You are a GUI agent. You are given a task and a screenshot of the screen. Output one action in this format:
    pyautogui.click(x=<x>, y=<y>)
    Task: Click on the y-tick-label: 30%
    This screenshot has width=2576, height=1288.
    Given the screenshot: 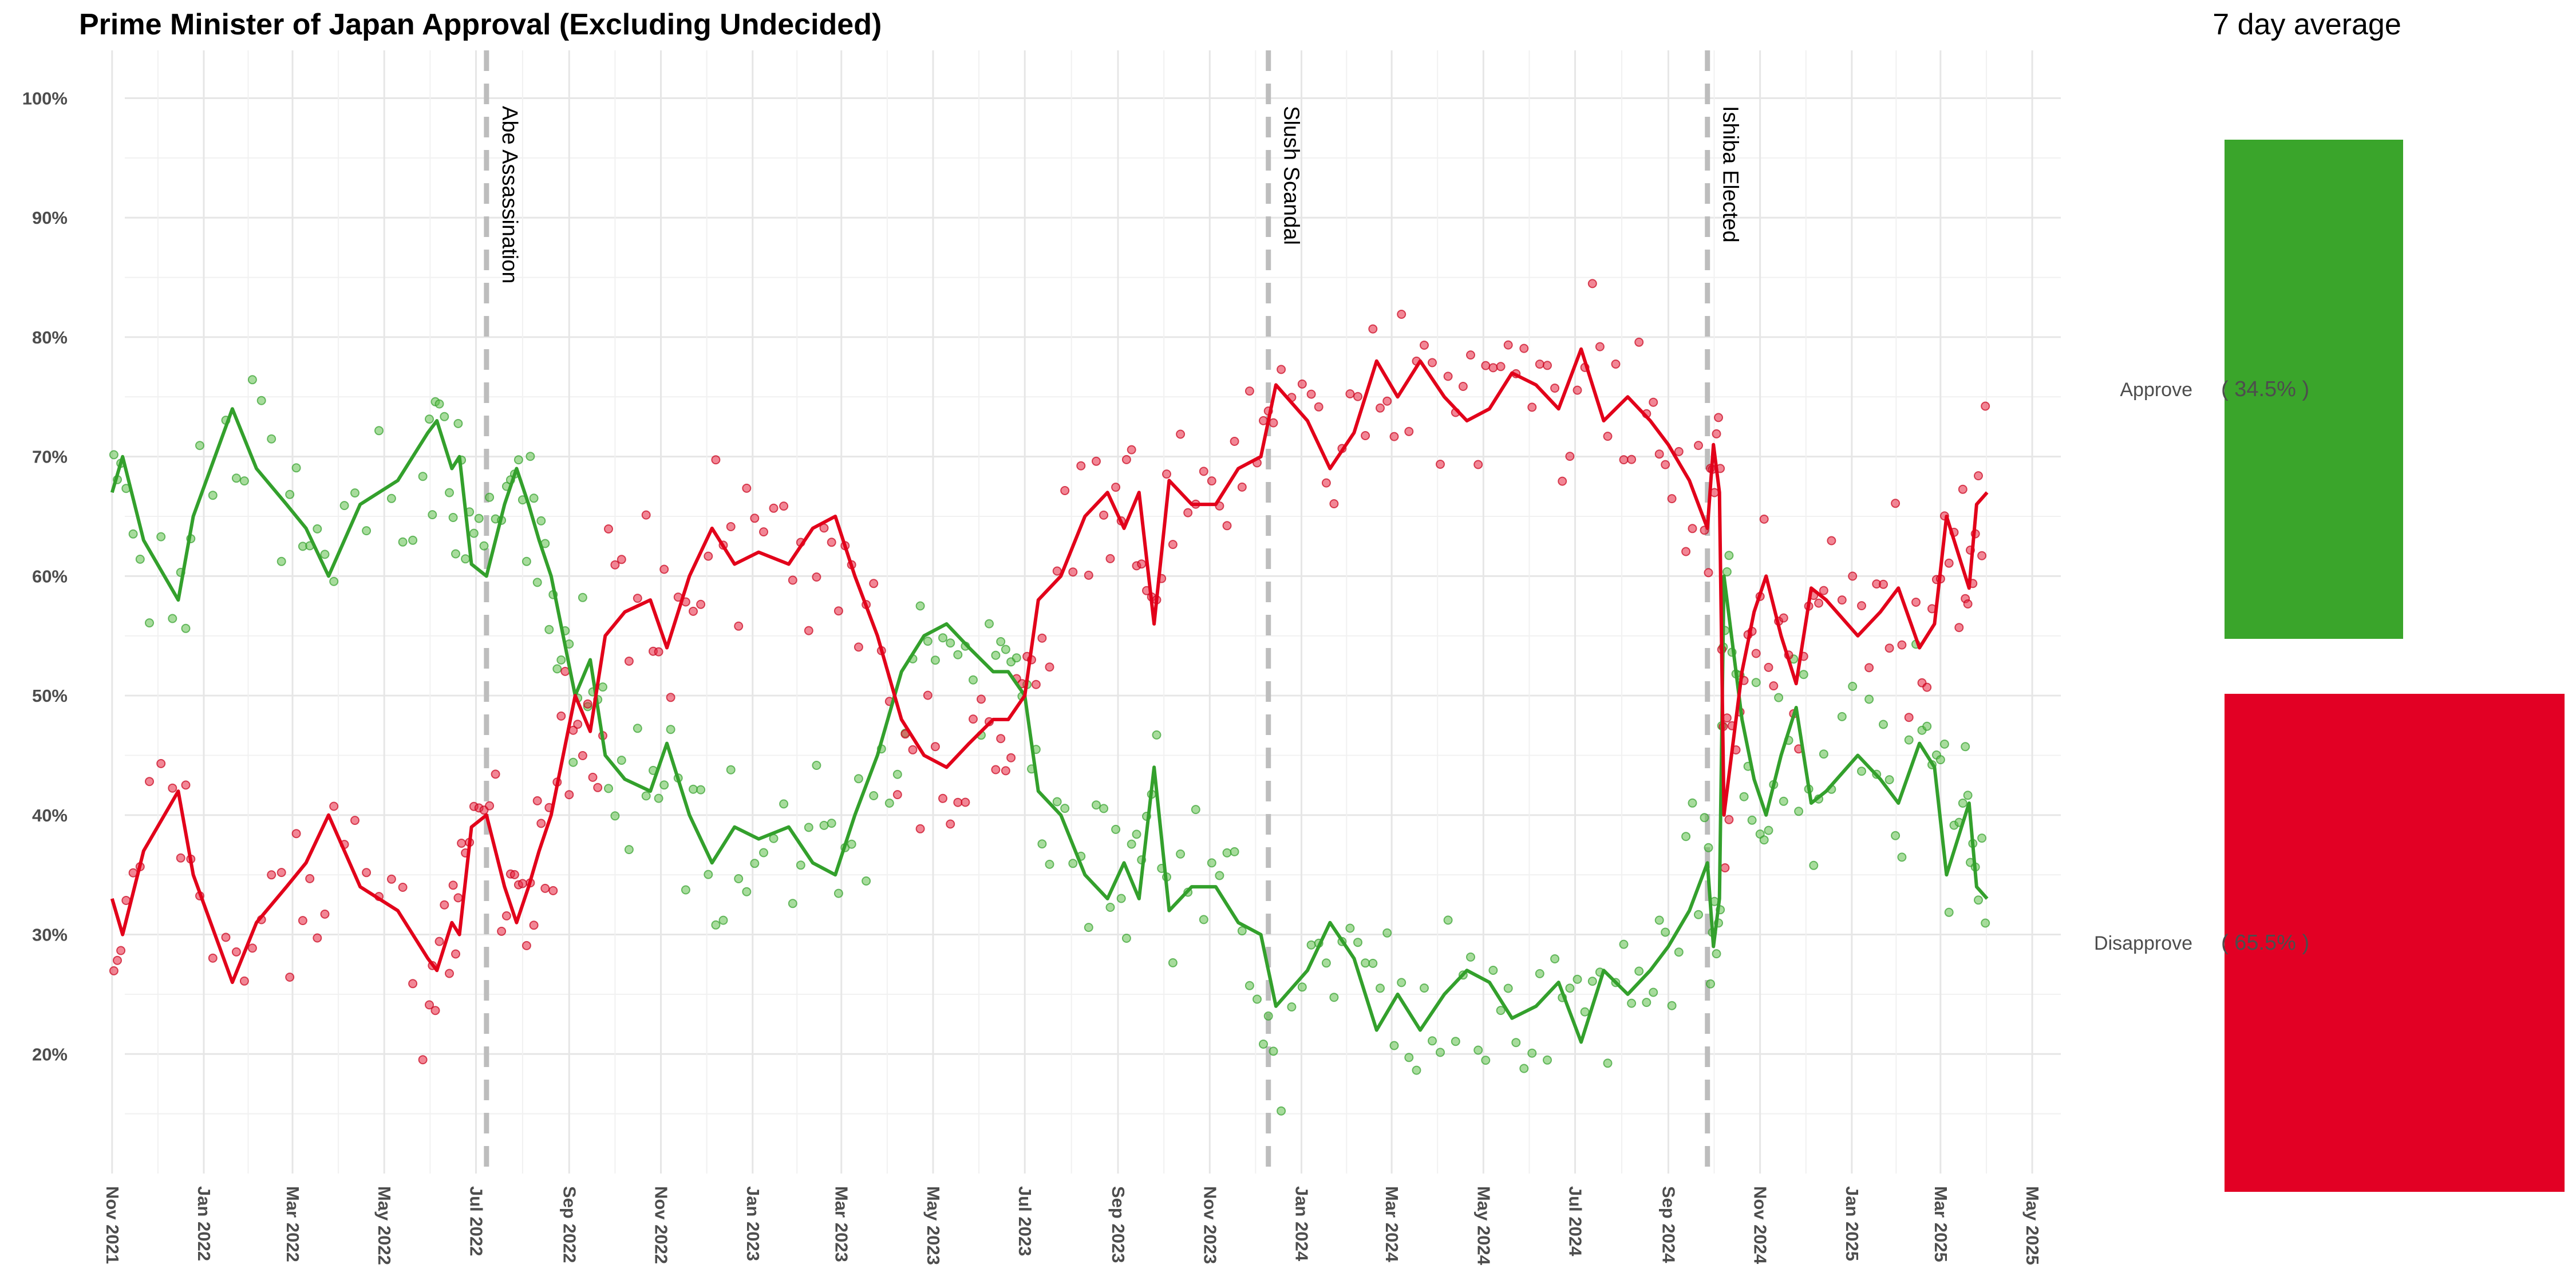 What is the action you would take?
    pyautogui.click(x=50, y=935)
    